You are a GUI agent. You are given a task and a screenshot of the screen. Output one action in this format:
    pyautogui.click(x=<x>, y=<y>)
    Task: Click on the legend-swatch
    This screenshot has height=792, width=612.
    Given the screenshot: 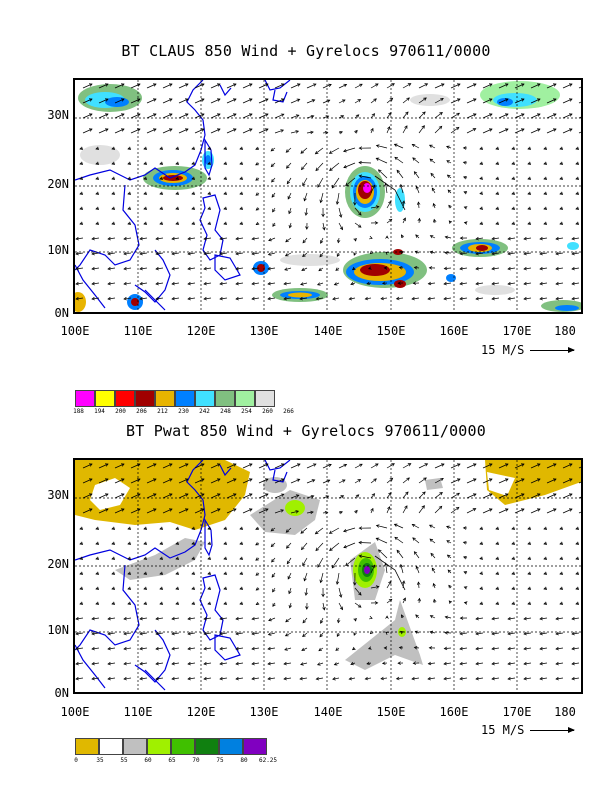 What is the action you would take?
    pyautogui.click(x=125, y=398)
    